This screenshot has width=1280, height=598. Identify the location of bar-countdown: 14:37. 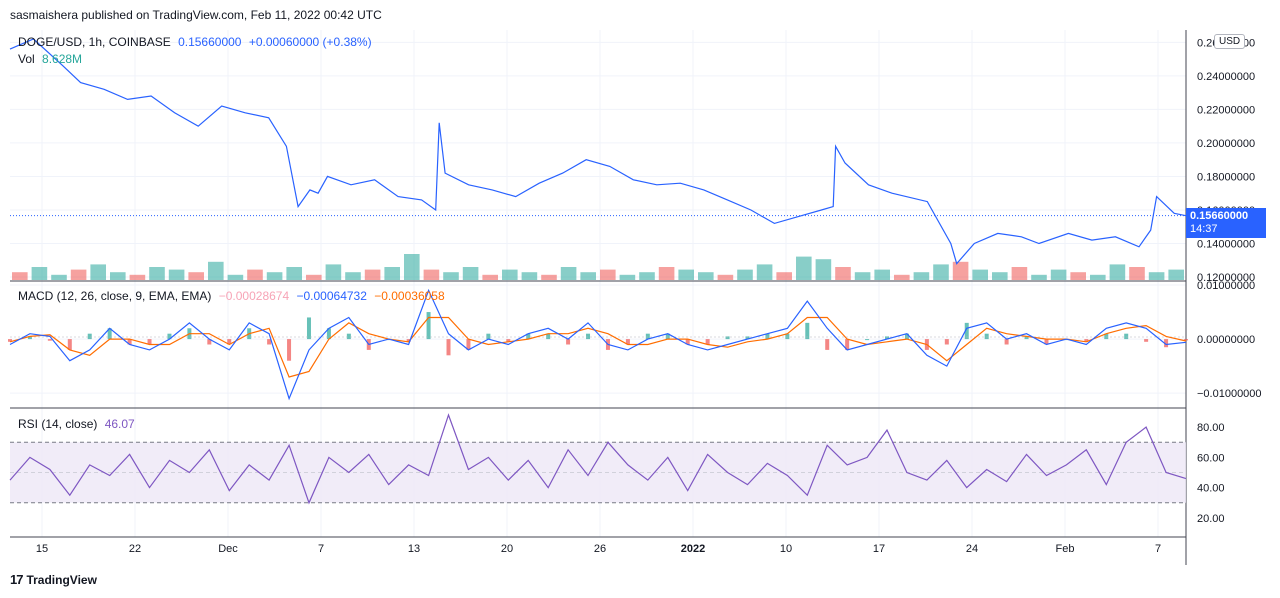
(1204, 229).